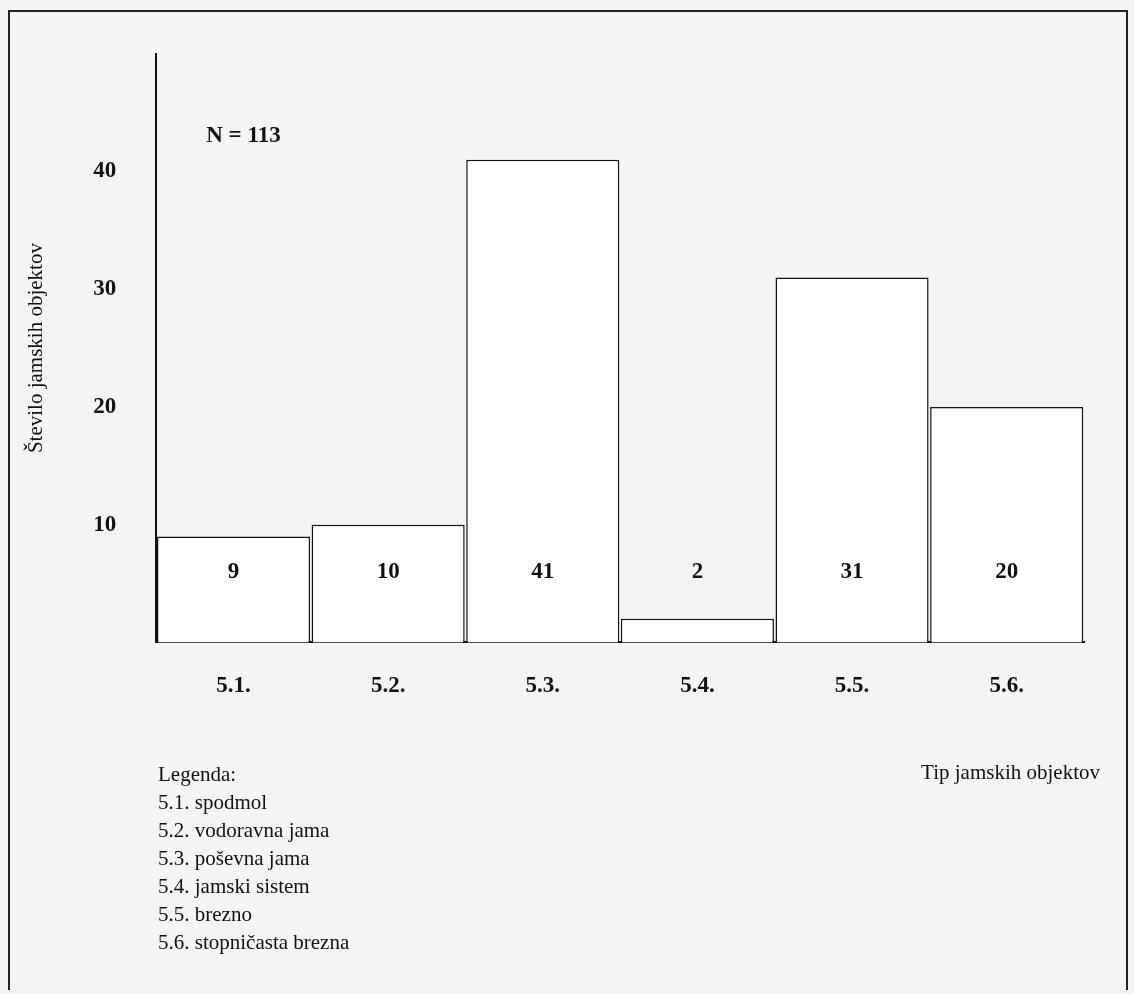  What do you see at coordinates (205, 914) in the screenshot?
I see `text: 5.5. brezno` at bounding box center [205, 914].